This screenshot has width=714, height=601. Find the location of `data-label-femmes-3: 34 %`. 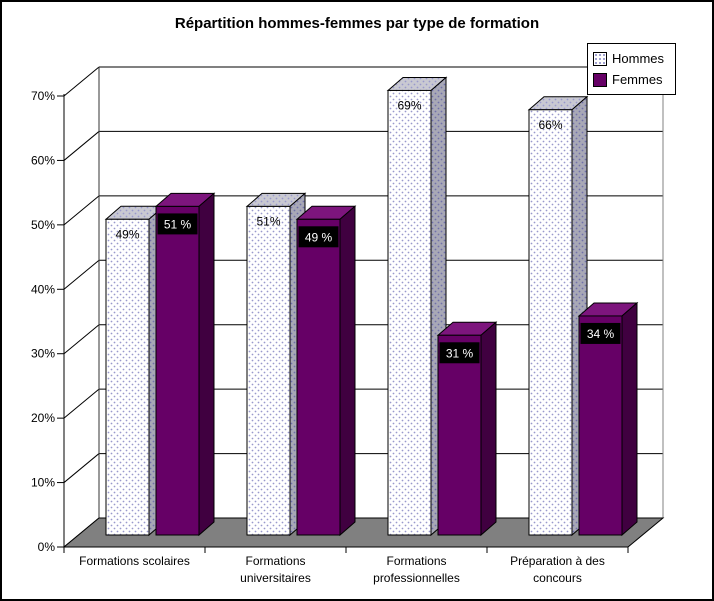

data-label-femmes-3: 34 % is located at coordinates (601, 334).